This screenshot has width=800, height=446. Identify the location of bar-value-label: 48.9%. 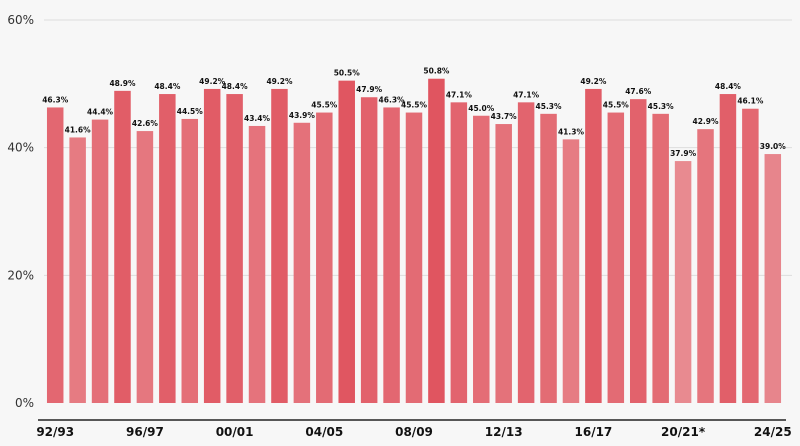
(122, 83).